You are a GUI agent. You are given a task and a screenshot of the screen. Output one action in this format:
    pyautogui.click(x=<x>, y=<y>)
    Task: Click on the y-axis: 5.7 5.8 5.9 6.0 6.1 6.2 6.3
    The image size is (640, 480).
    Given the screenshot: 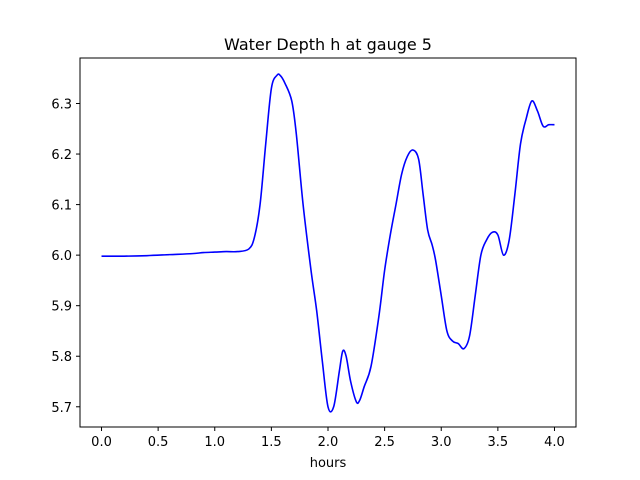 What is the action you would take?
    pyautogui.click(x=65, y=256)
    